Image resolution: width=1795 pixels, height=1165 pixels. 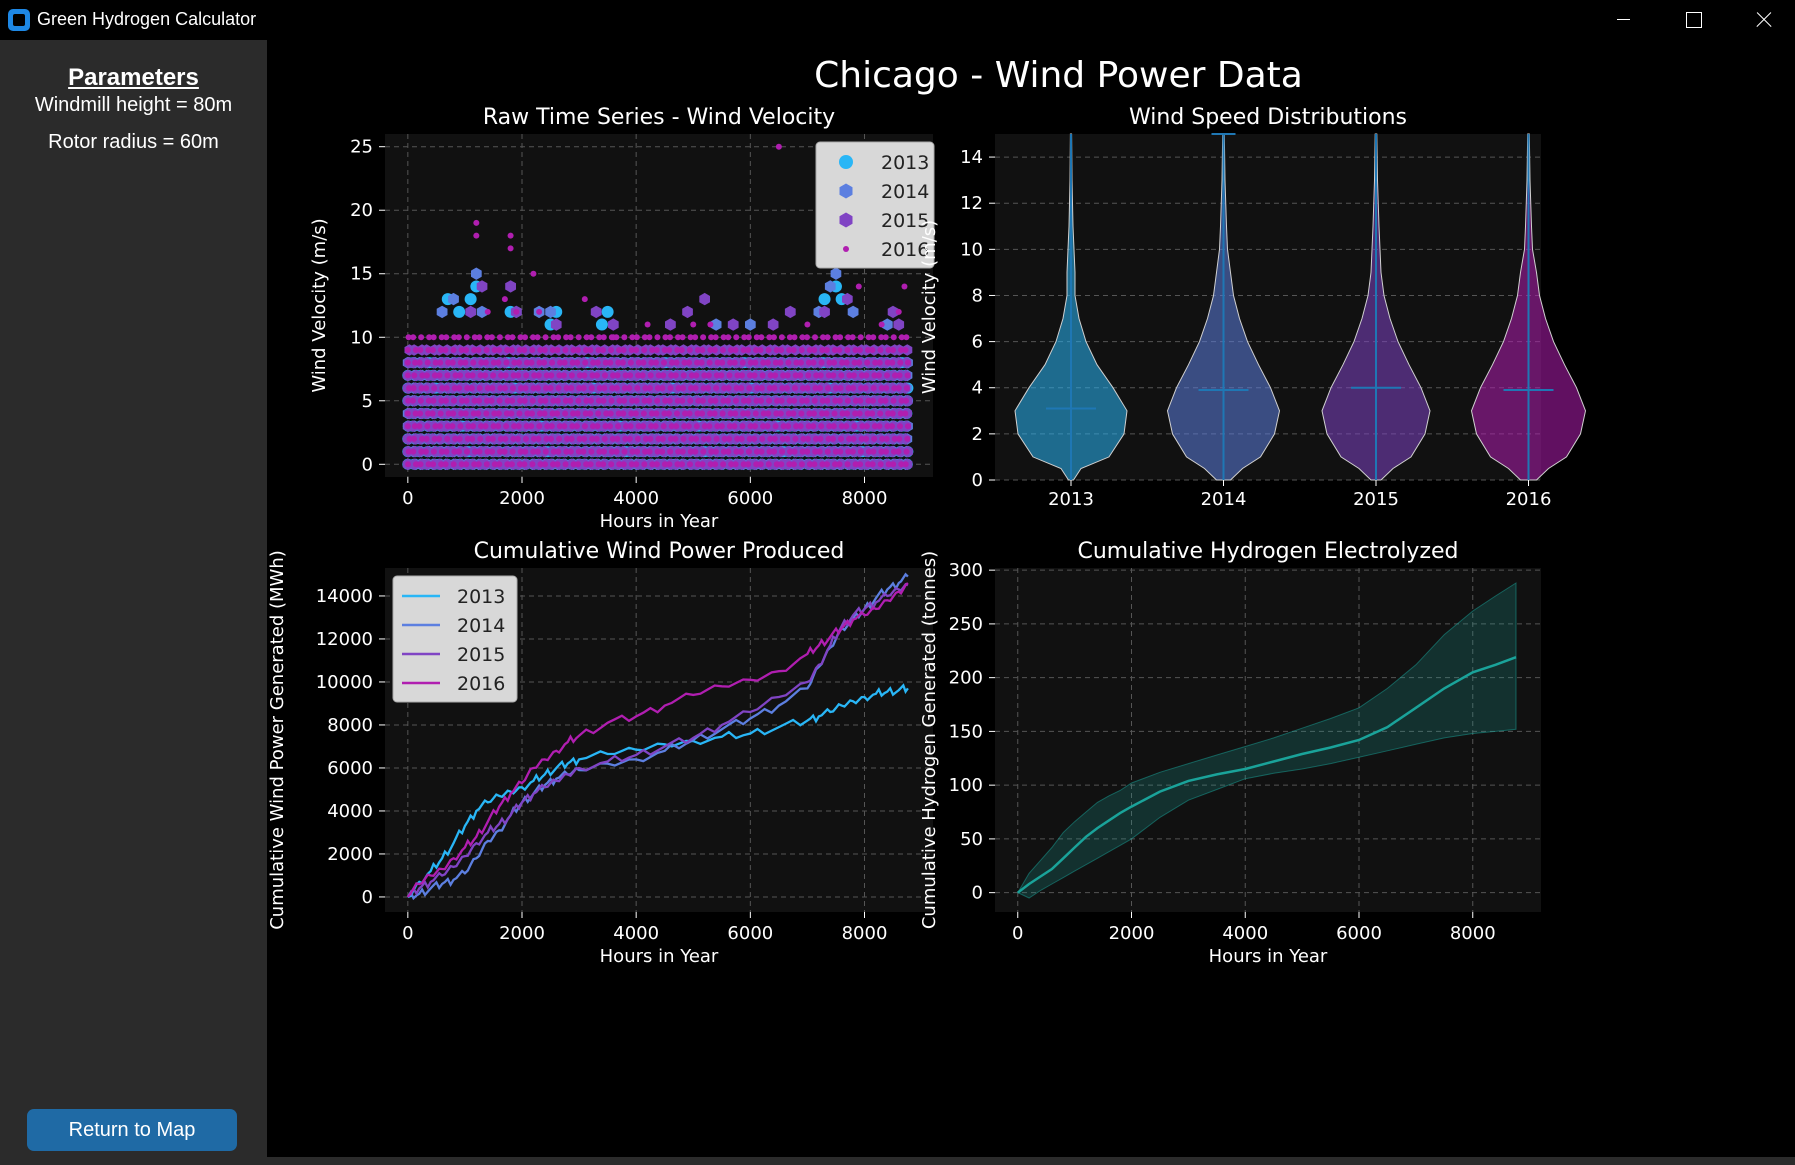 I want to click on return-to-map-button: Return to Map, so click(x=132, y=1130).